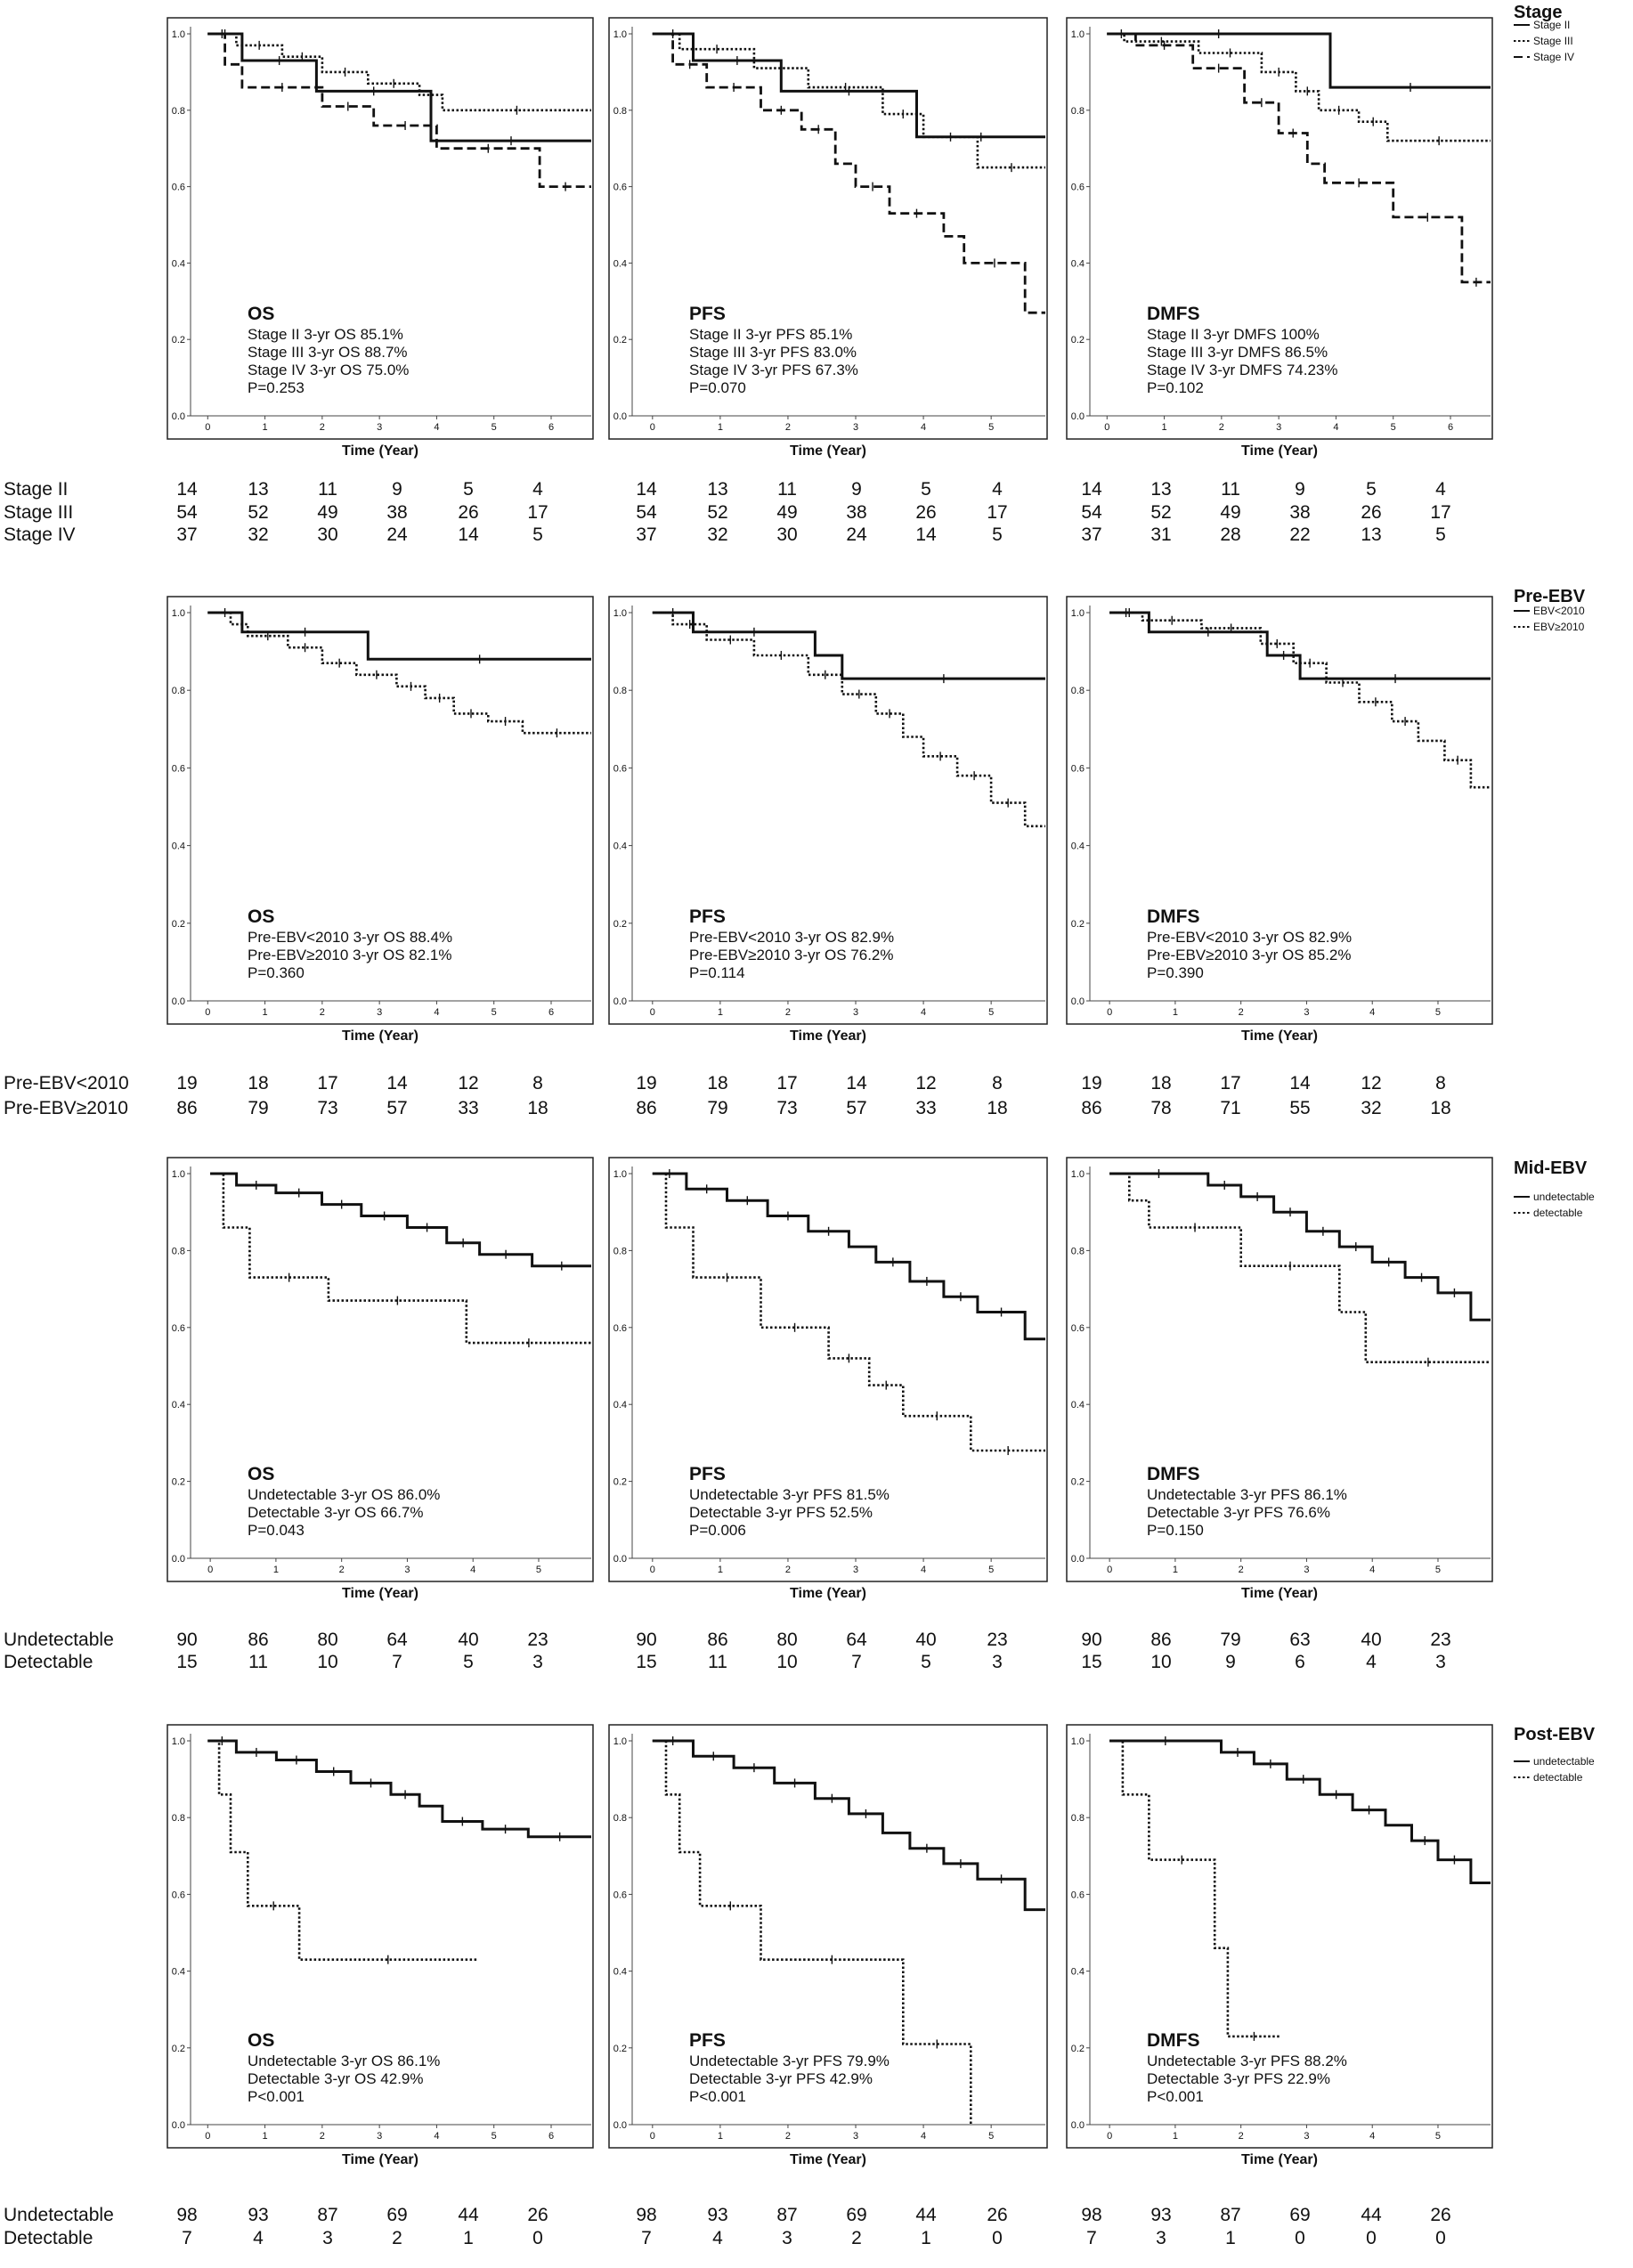  I want to click on annotation-line: P<0.001, so click(1175, 2096).